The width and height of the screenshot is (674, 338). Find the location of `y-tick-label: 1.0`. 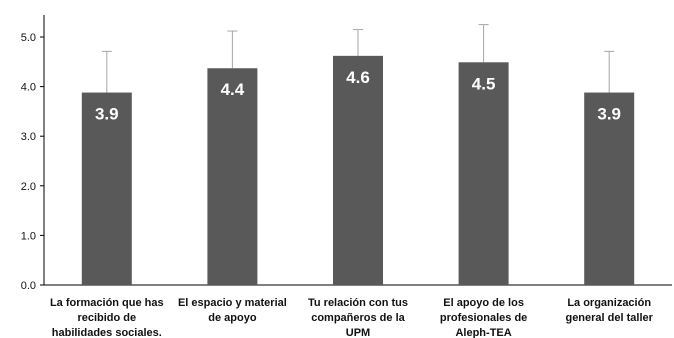

y-tick-label: 1.0 is located at coordinates (28, 236).